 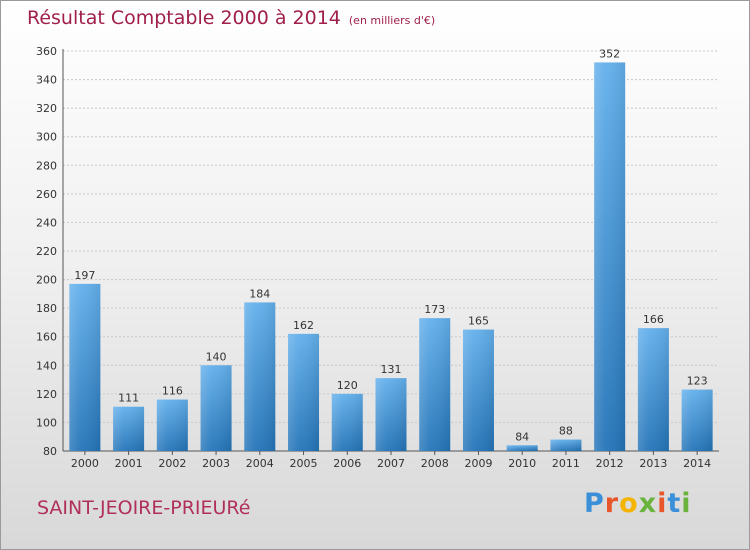 I want to click on data-label: 173, so click(x=434, y=309).